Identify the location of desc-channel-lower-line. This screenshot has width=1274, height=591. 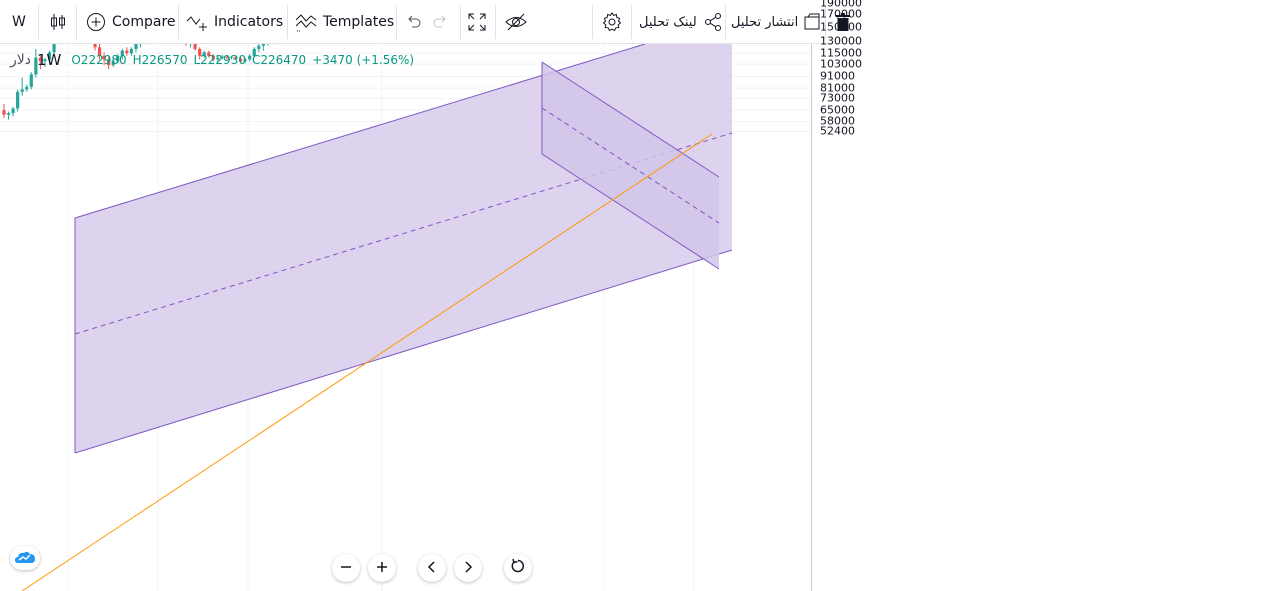
(630, 211).